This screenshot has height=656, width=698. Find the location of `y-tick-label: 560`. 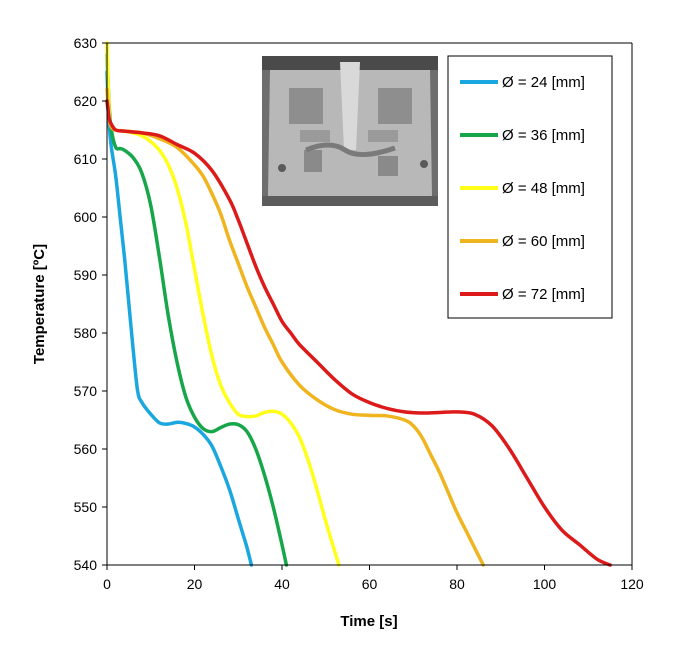

y-tick-label: 560 is located at coordinates (86, 449).